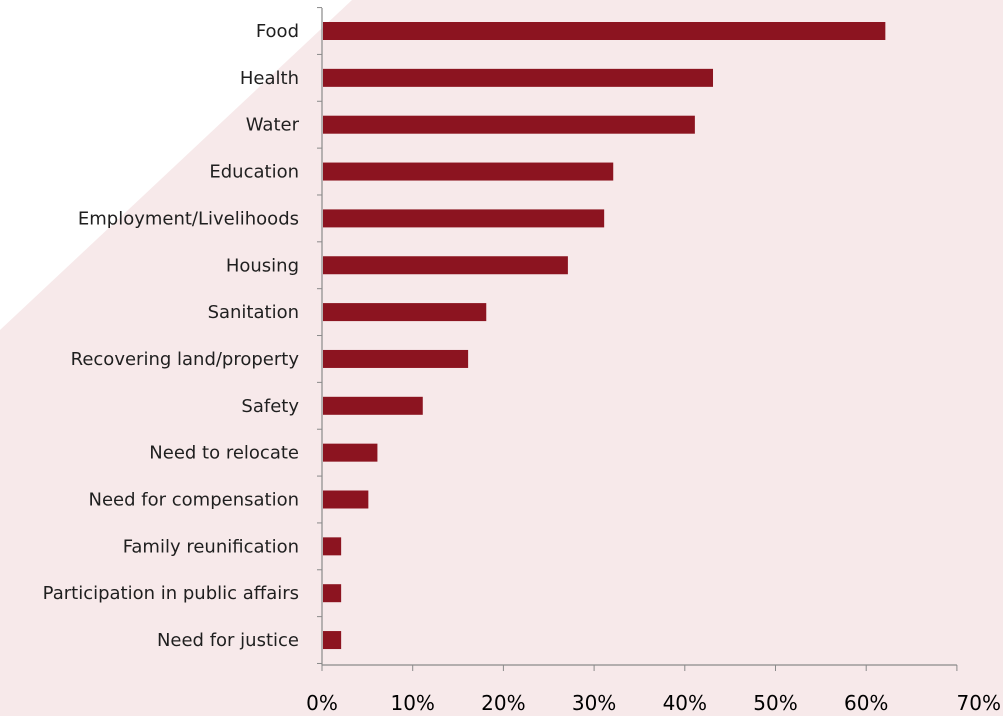 This screenshot has height=716, width=1003. Describe the element at coordinates (254, 172) in the screenshot. I see `category-label: Education` at that location.